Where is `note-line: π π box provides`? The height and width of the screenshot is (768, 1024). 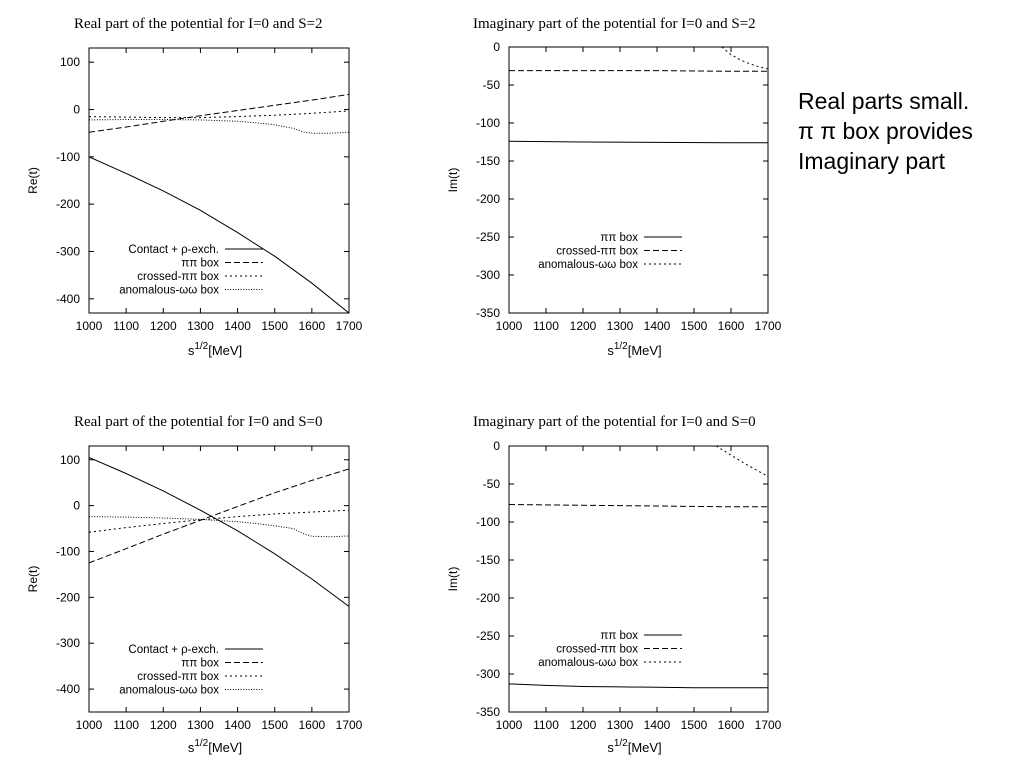 note-line: π π box provides is located at coordinates (885, 131).